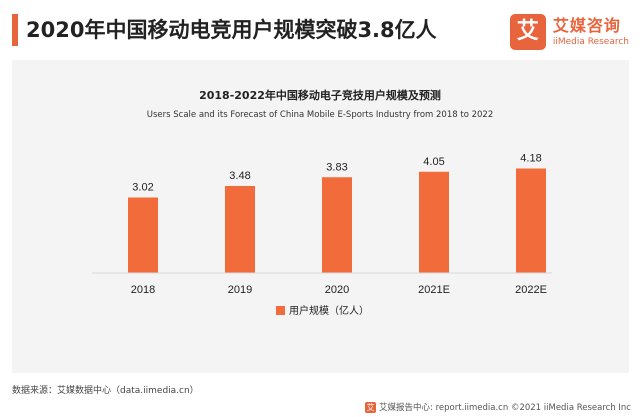  Describe the element at coordinates (240, 290) in the screenshot. I see `x-tick-2019: 2019` at that location.